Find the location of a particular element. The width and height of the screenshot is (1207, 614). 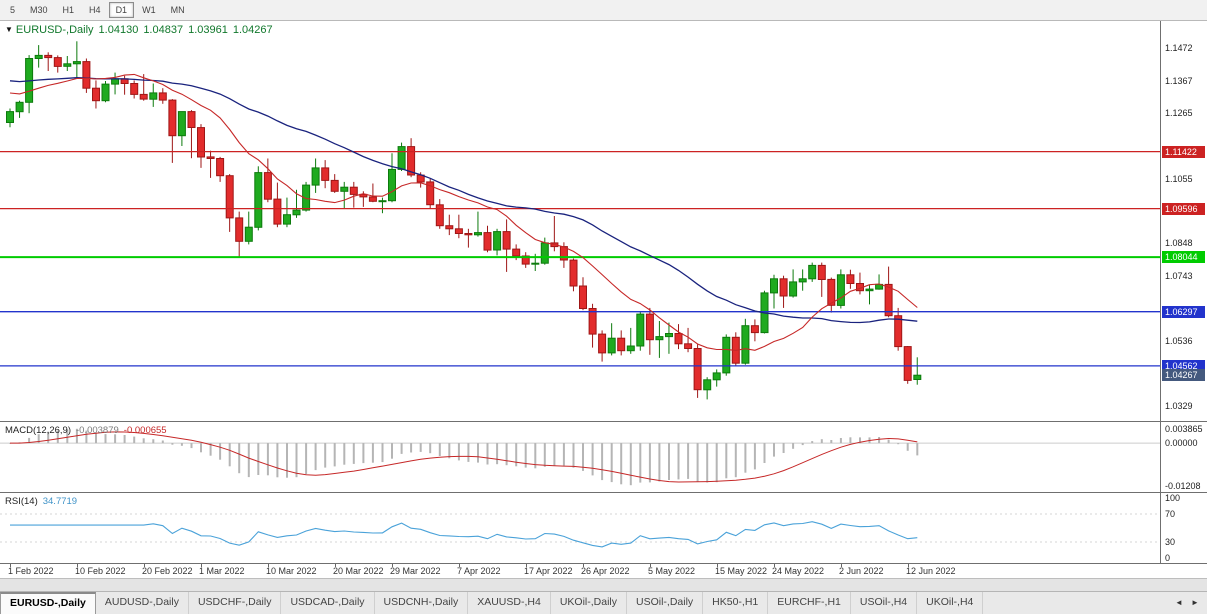

rsi-axis-tick: 100 is located at coordinates (1173, 498).